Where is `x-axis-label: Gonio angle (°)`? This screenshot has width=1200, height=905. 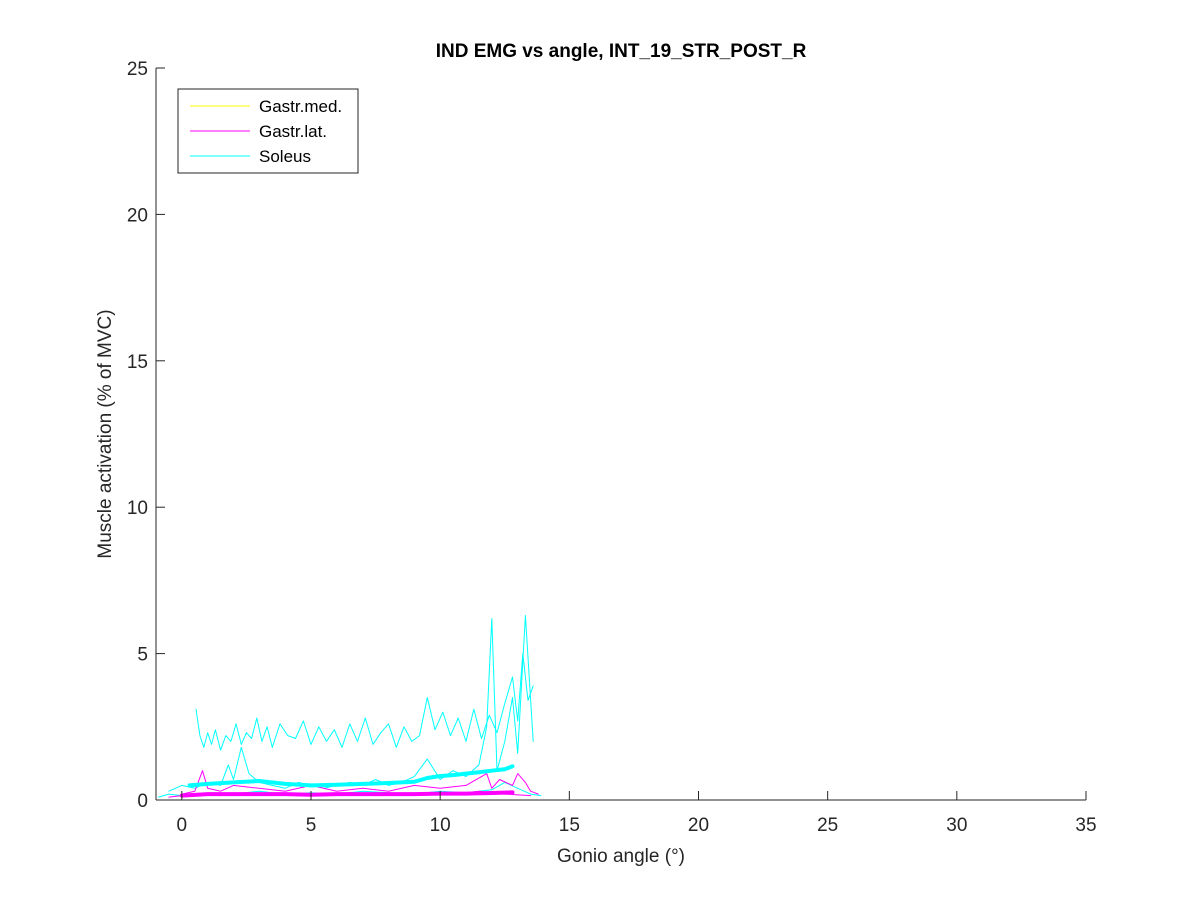 x-axis-label: Gonio angle (°) is located at coordinates (621, 856).